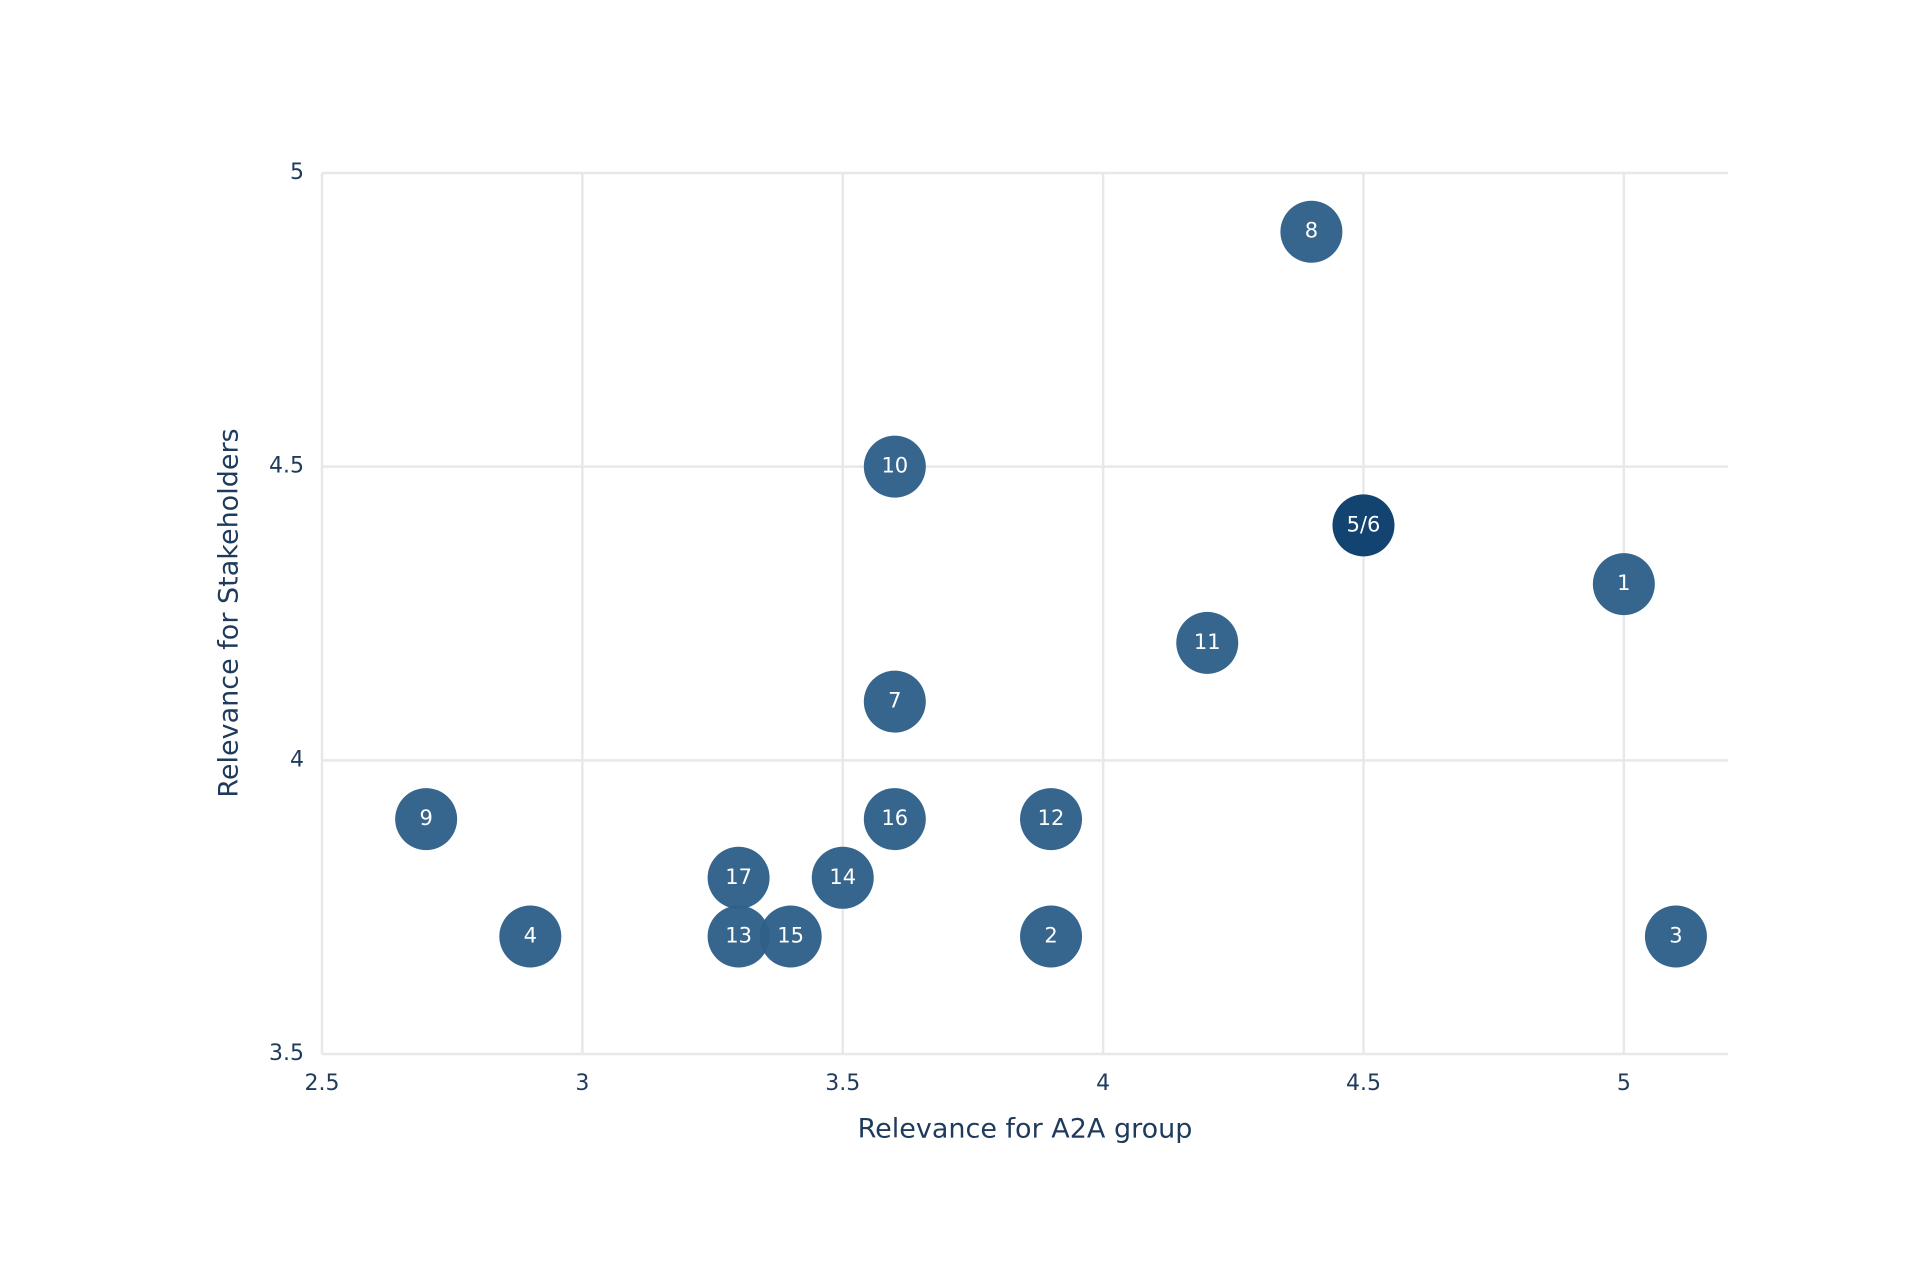 The width and height of the screenshot is (1920, 1280). I want to click on point-label: 17, so click(738, 877).